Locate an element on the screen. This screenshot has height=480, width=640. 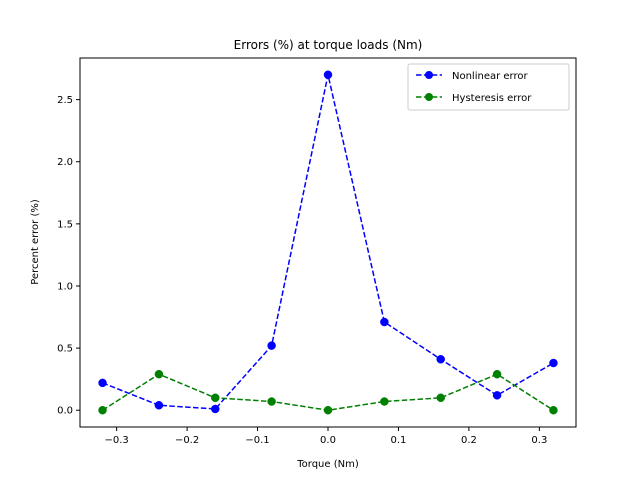
x-axis-title: Torque (Nm) is located at coordinates (327, 464).